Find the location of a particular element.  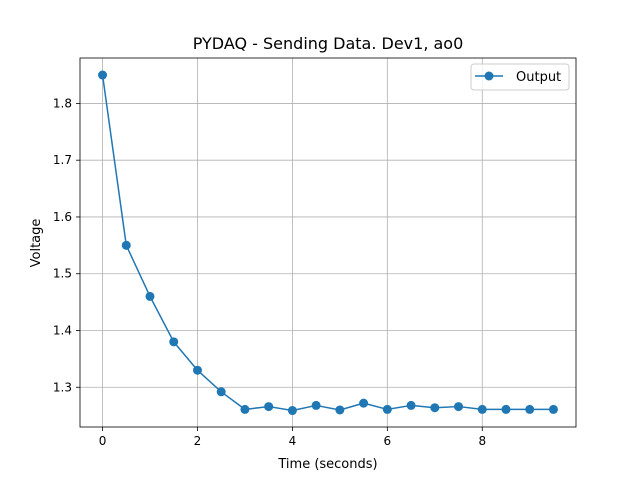

legend-label-output: Output is located at coordinates (538, 77).